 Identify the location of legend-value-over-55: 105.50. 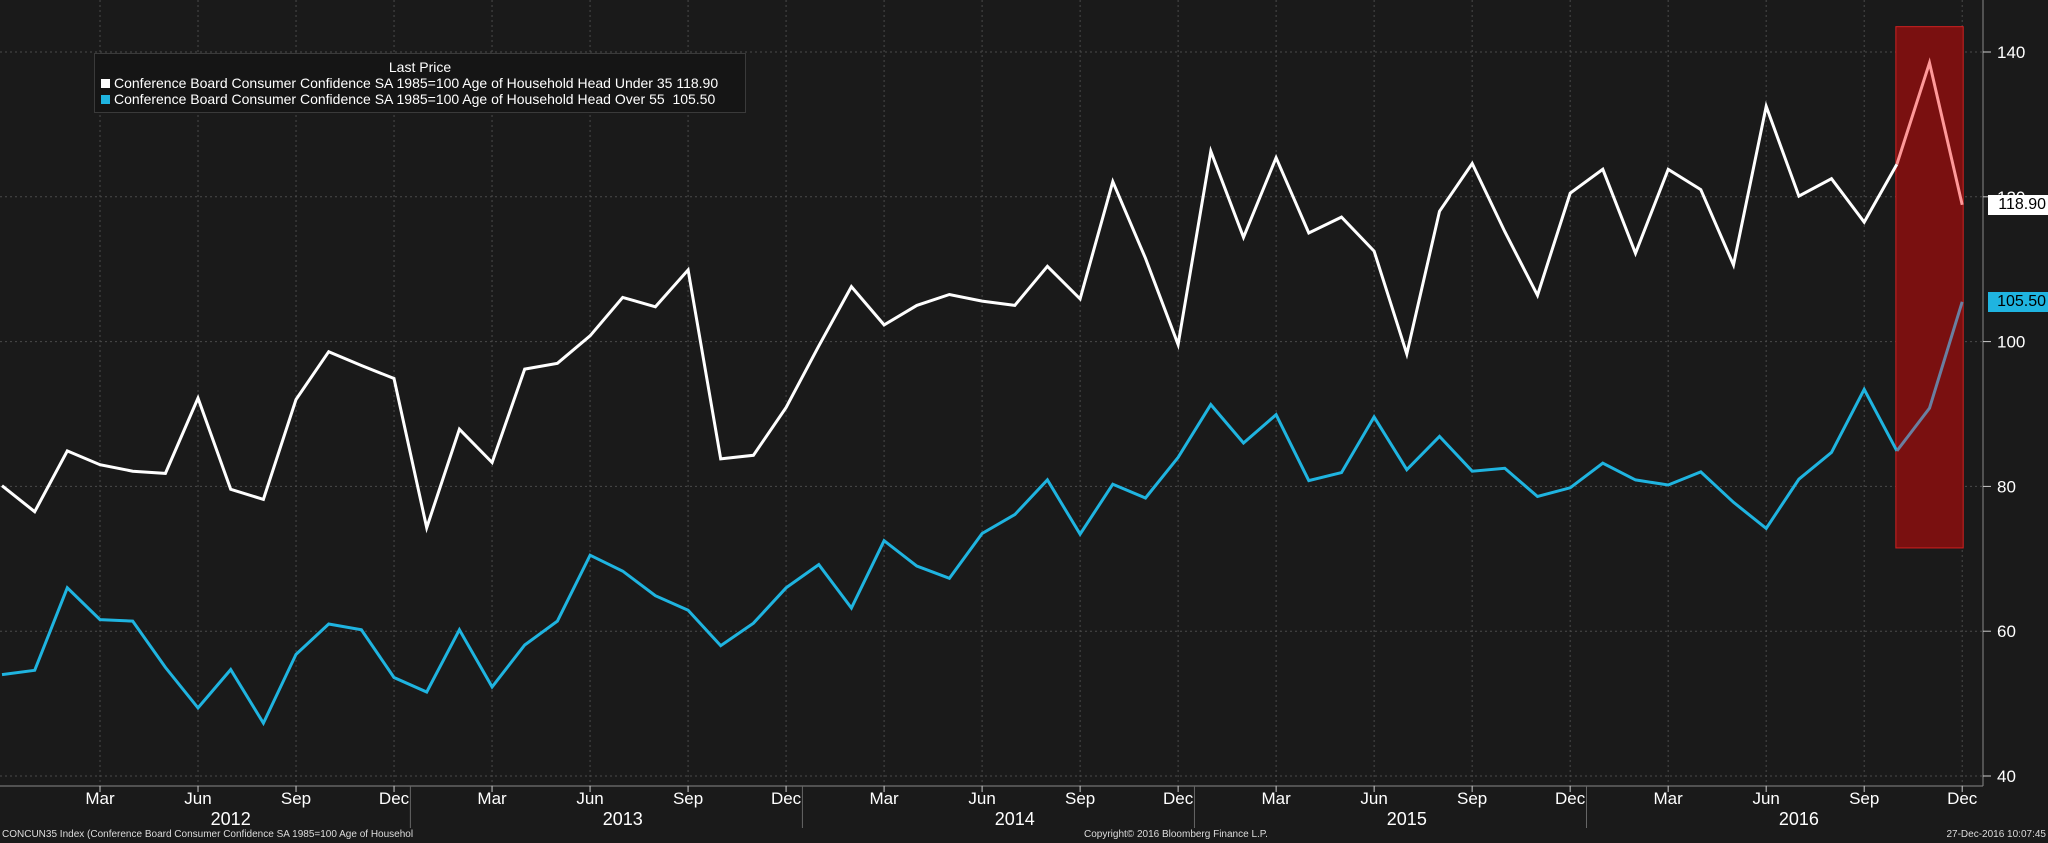
(694, 99).